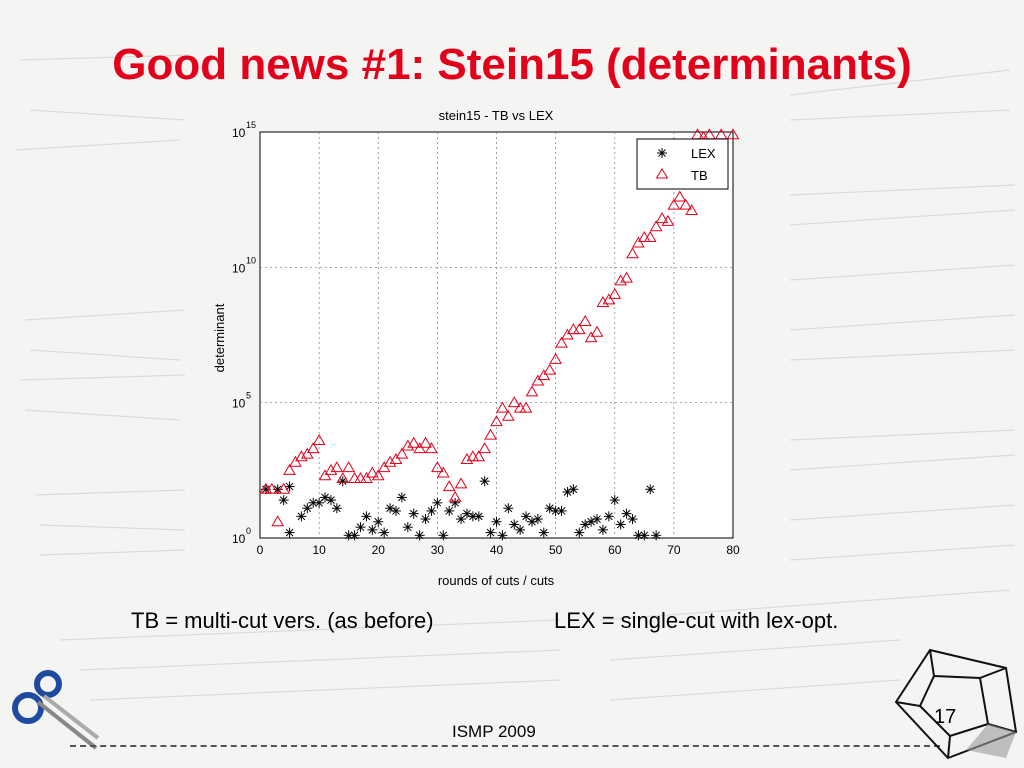  I want to click on x-tick-label: 50, so click(556, 550).